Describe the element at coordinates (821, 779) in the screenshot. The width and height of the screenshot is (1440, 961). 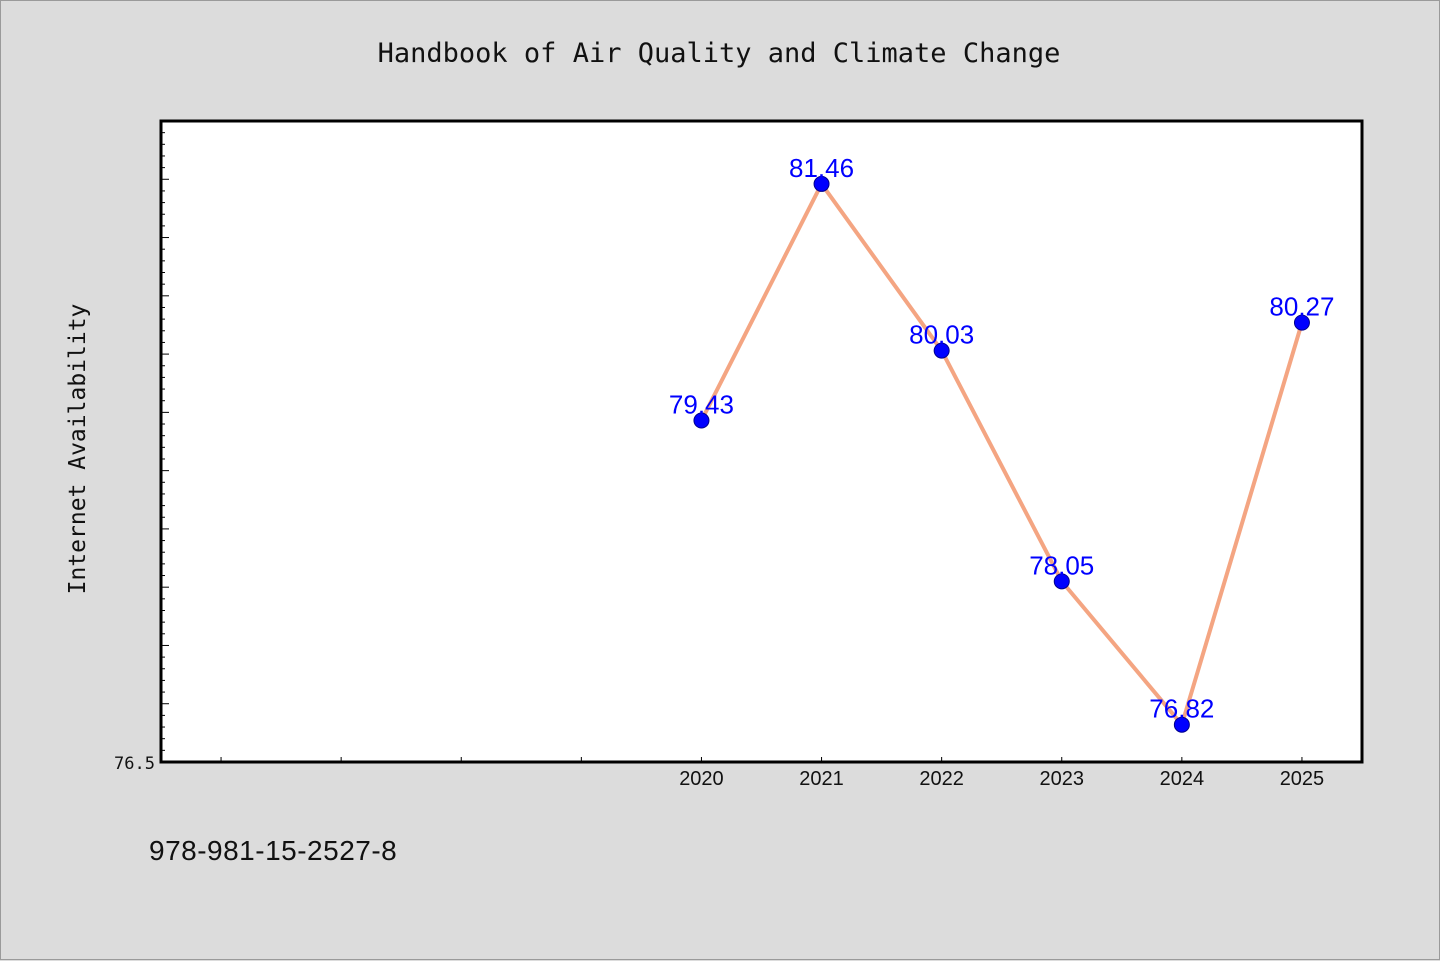
I see `x-tick-label: 2021` at that location.